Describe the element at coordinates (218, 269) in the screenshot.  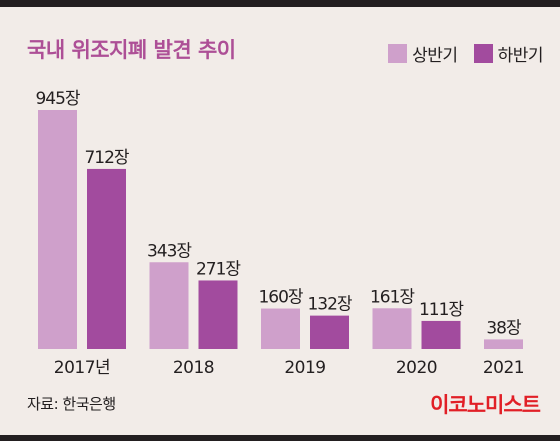
I see `data-label-second-half-1: 271장` at that location.